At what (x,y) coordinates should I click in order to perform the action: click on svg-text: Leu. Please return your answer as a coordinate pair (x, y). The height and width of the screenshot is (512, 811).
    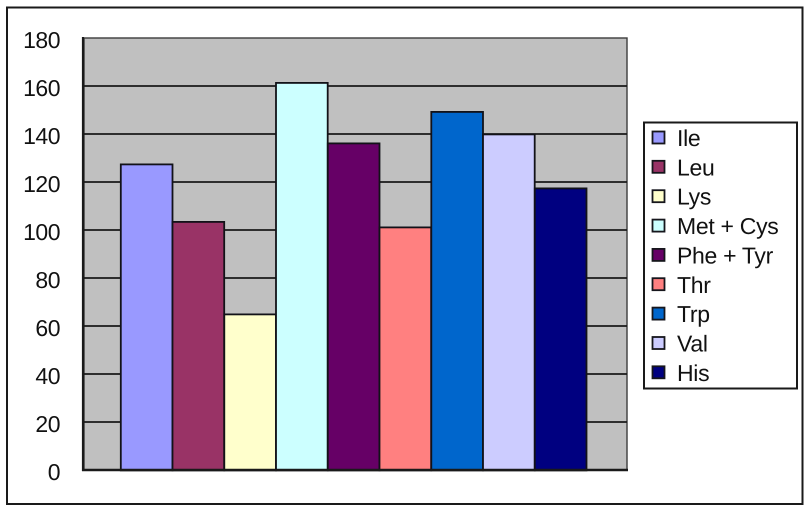
    Looking at the image, I should click on (695, 167).